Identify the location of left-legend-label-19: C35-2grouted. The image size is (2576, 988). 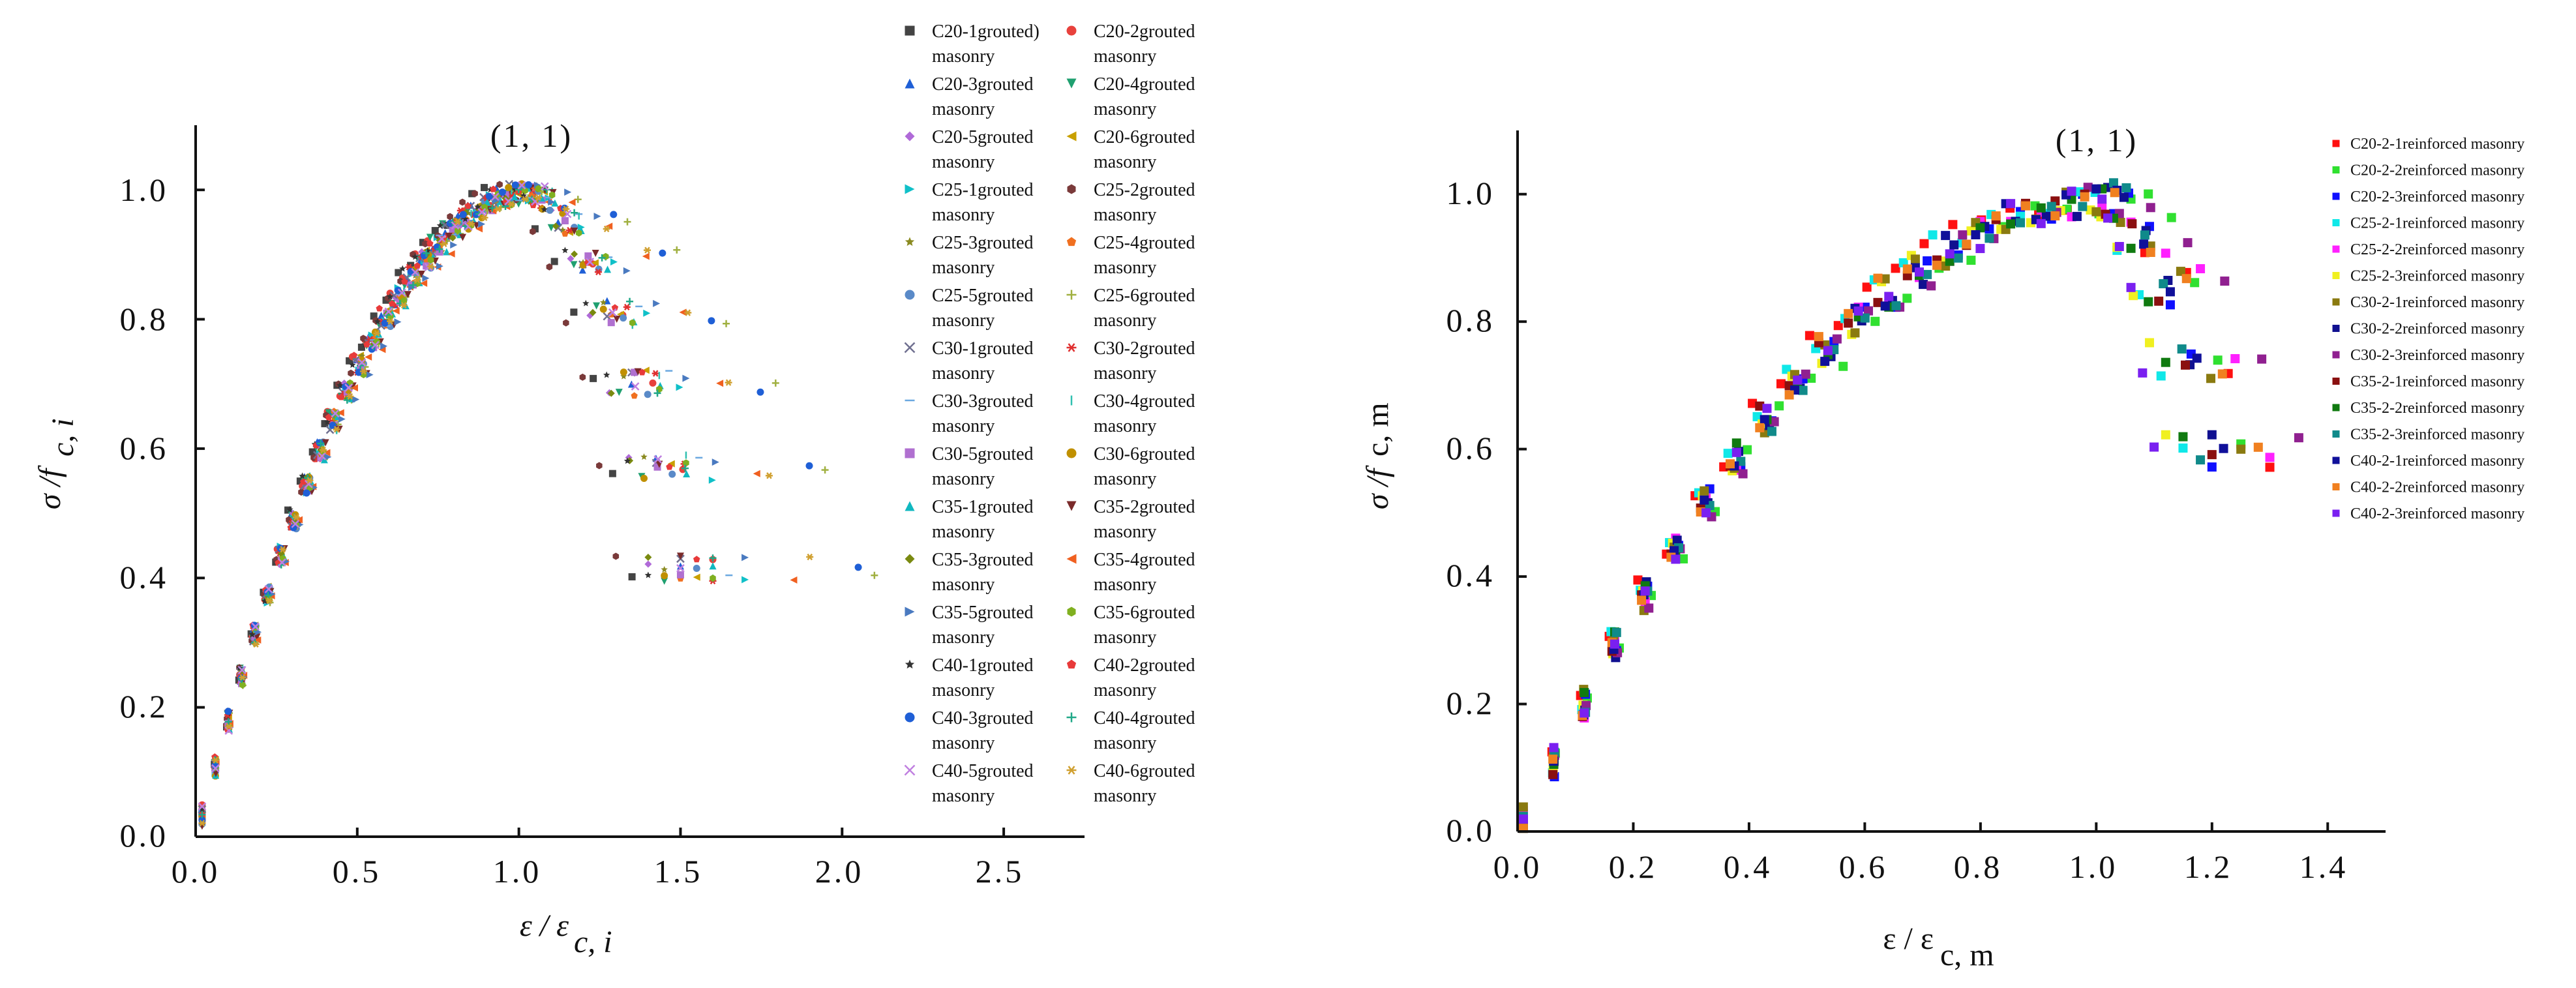
(1144, 507).